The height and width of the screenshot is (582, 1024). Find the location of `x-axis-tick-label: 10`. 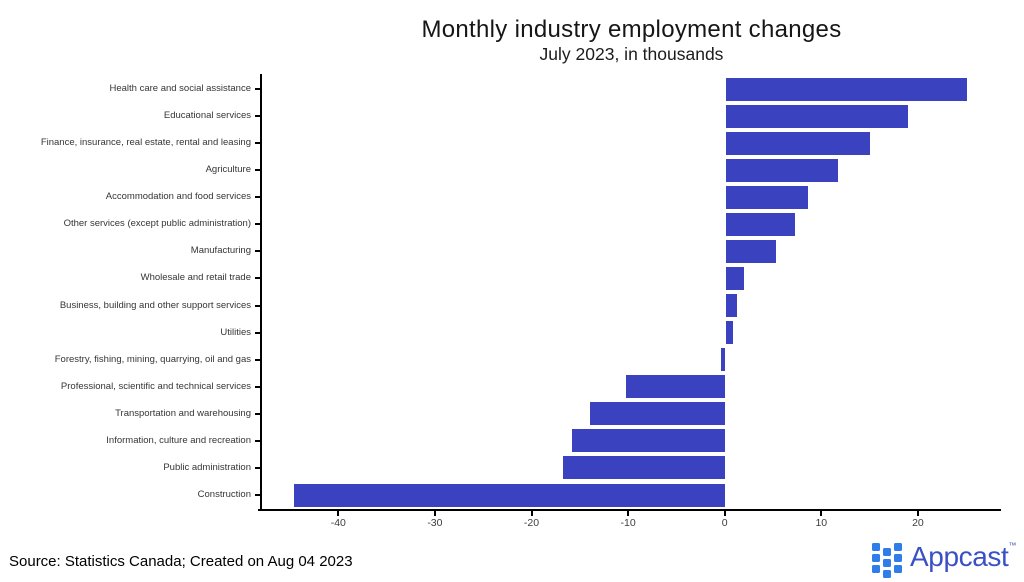

x-axis-tick-label: 10 is located at coordinates (821, 523).